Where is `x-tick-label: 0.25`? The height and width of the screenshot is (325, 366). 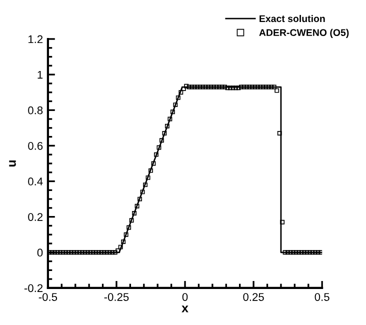 x-tick-label: 0.25 is located at coordinates (253, 297).